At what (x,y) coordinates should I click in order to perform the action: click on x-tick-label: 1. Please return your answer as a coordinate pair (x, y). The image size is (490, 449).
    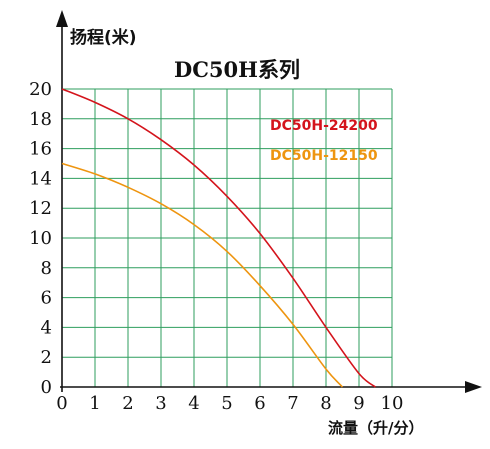
    Looking at the image, I should click on (94, 403).